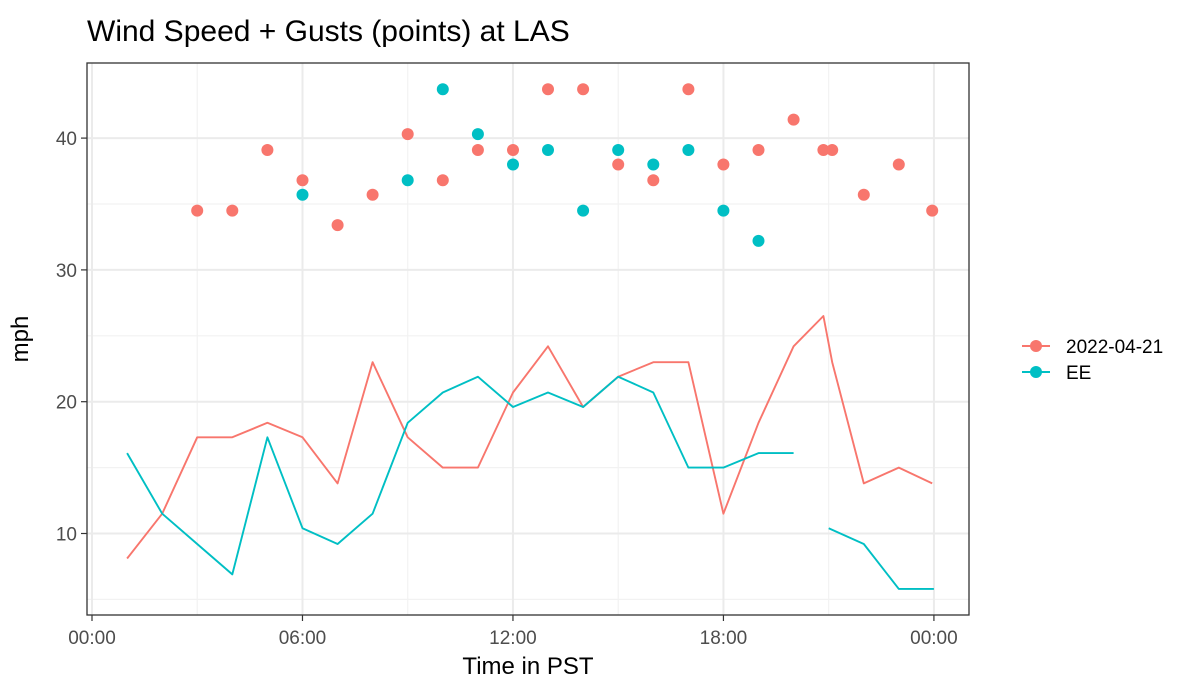 This screenshot has width=1195, height=685. I want to click on legend-label: 2022-04-21, so click(1114, 347).